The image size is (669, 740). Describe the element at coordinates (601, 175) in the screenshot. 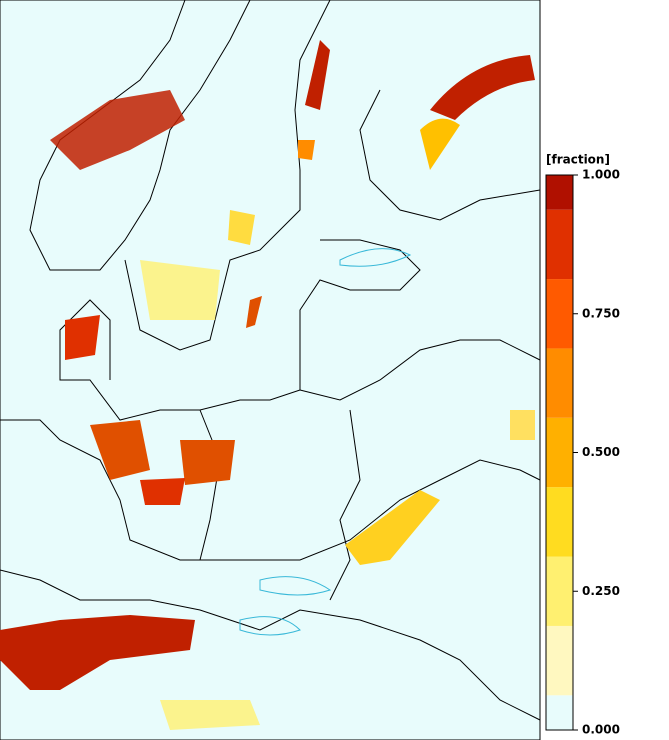

I see `colorbar-tick-label: 1.000` at that location.